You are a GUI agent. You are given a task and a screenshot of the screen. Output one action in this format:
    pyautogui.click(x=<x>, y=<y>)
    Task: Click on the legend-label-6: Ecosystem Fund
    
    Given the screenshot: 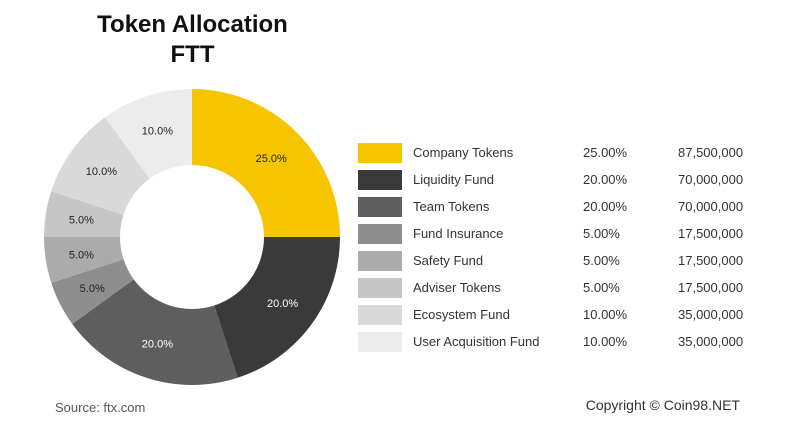 What is the action you would take?
    pyautogui.click(x=461, y=314)
    